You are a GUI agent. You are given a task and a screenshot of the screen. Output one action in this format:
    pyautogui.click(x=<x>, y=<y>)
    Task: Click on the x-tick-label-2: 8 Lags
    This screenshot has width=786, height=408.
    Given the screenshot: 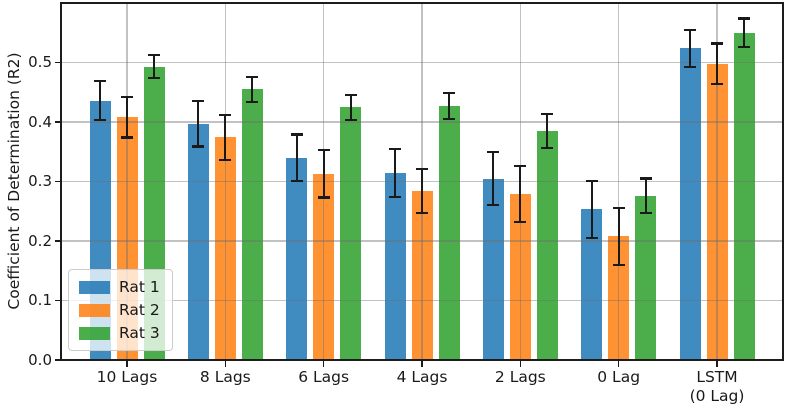 What is the action you would take?
    pyautogui.click(x=225, y=377)
    